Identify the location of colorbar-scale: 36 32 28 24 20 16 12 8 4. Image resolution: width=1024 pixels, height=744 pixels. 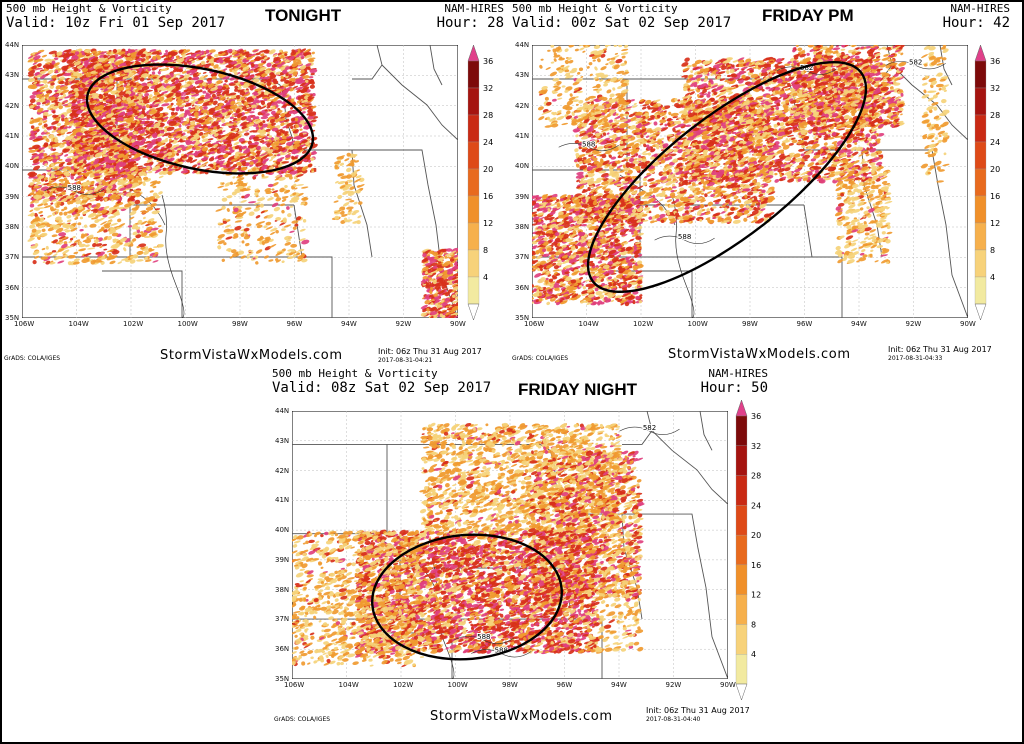
(987, 182).